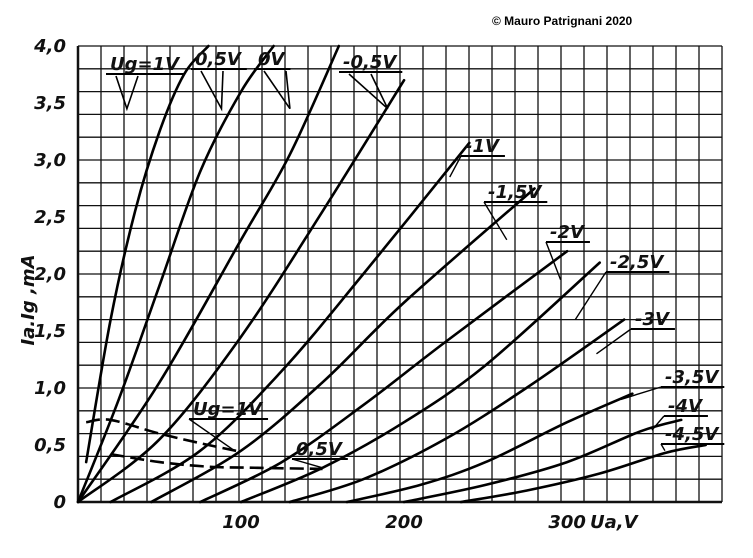  What do you see at coordinates (515, 192) in the screenshot?
I see `series-label: -1,5V` at bounding box center [515, 192].